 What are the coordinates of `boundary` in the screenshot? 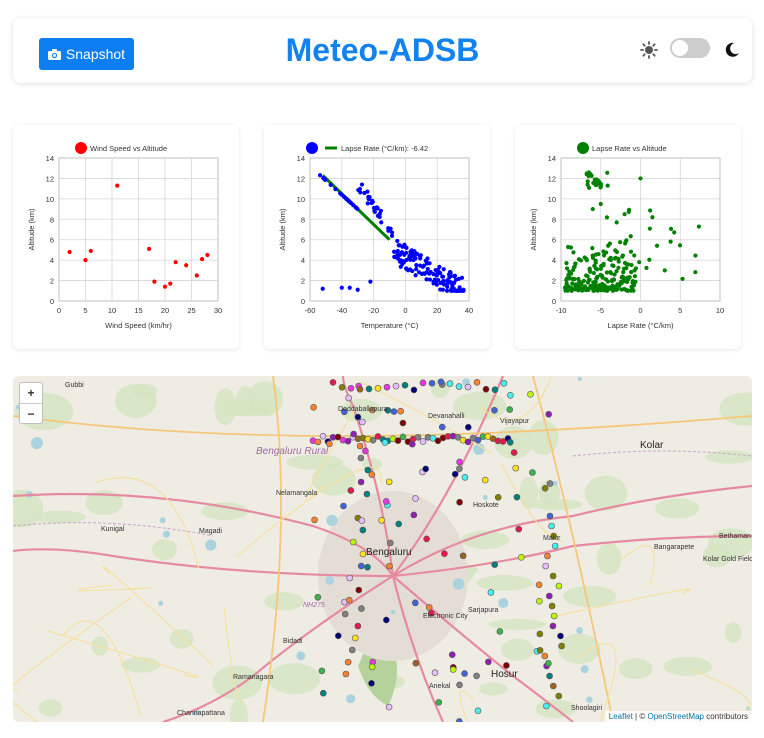 It's located at (382, 493).